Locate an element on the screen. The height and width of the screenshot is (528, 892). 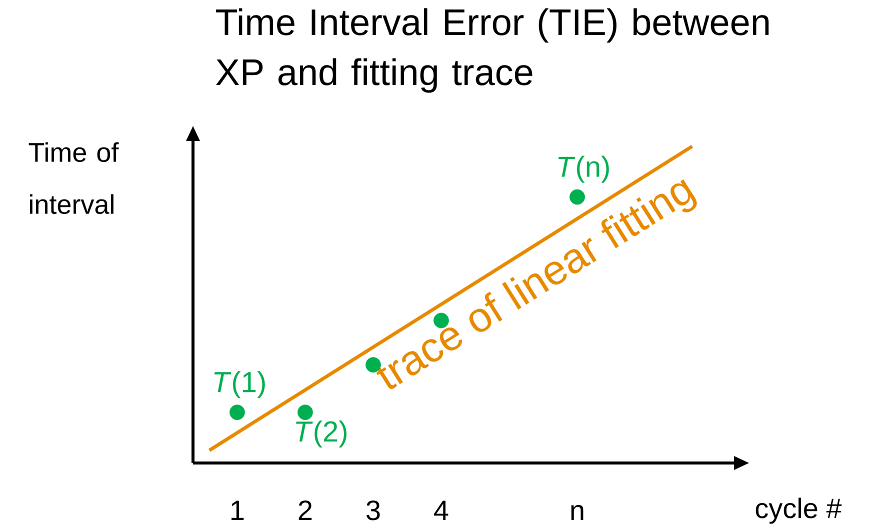
x-tick-label: 4 is located at coordinates (441, 510).